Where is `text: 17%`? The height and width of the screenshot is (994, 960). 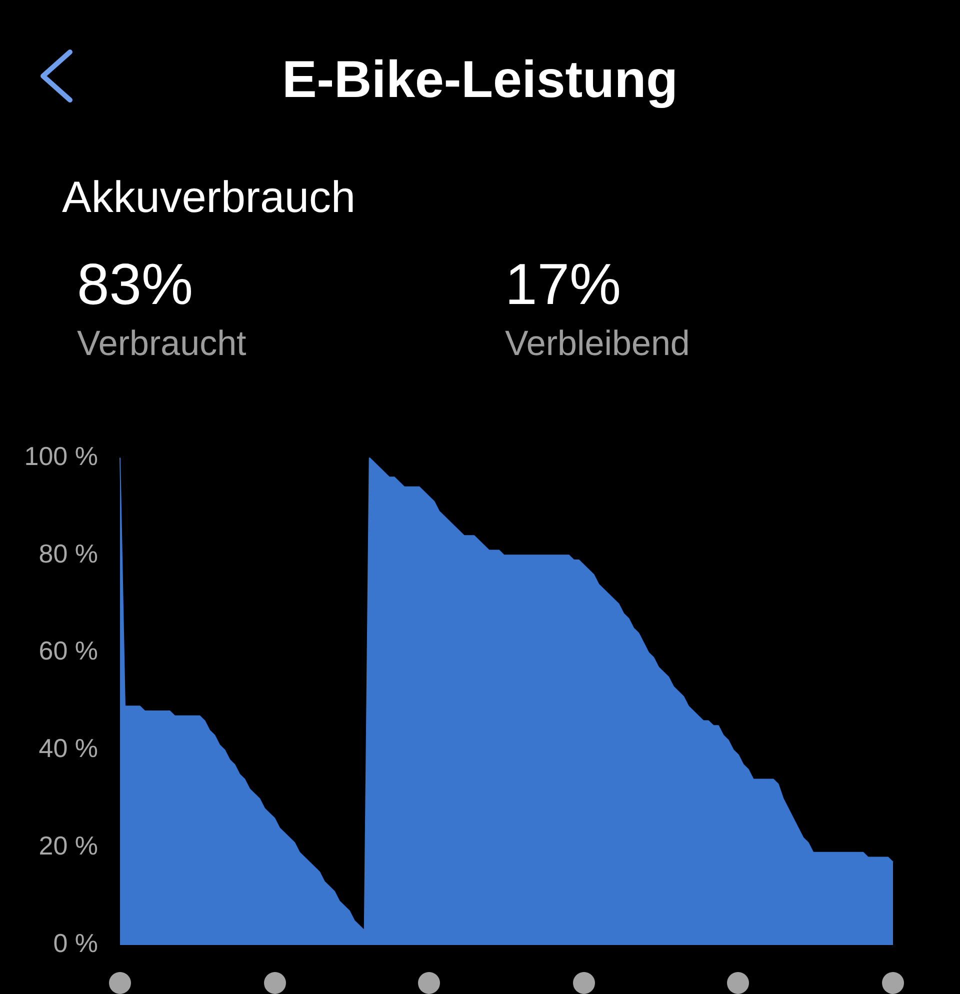 text: 17% is located at coordinates (563, 284).